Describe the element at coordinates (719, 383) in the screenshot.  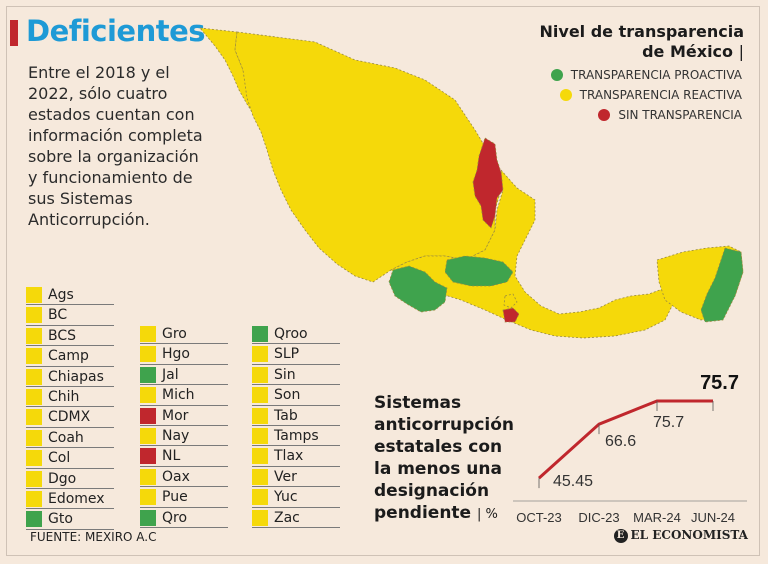
I see `highlight-label: 75.7` at that location.